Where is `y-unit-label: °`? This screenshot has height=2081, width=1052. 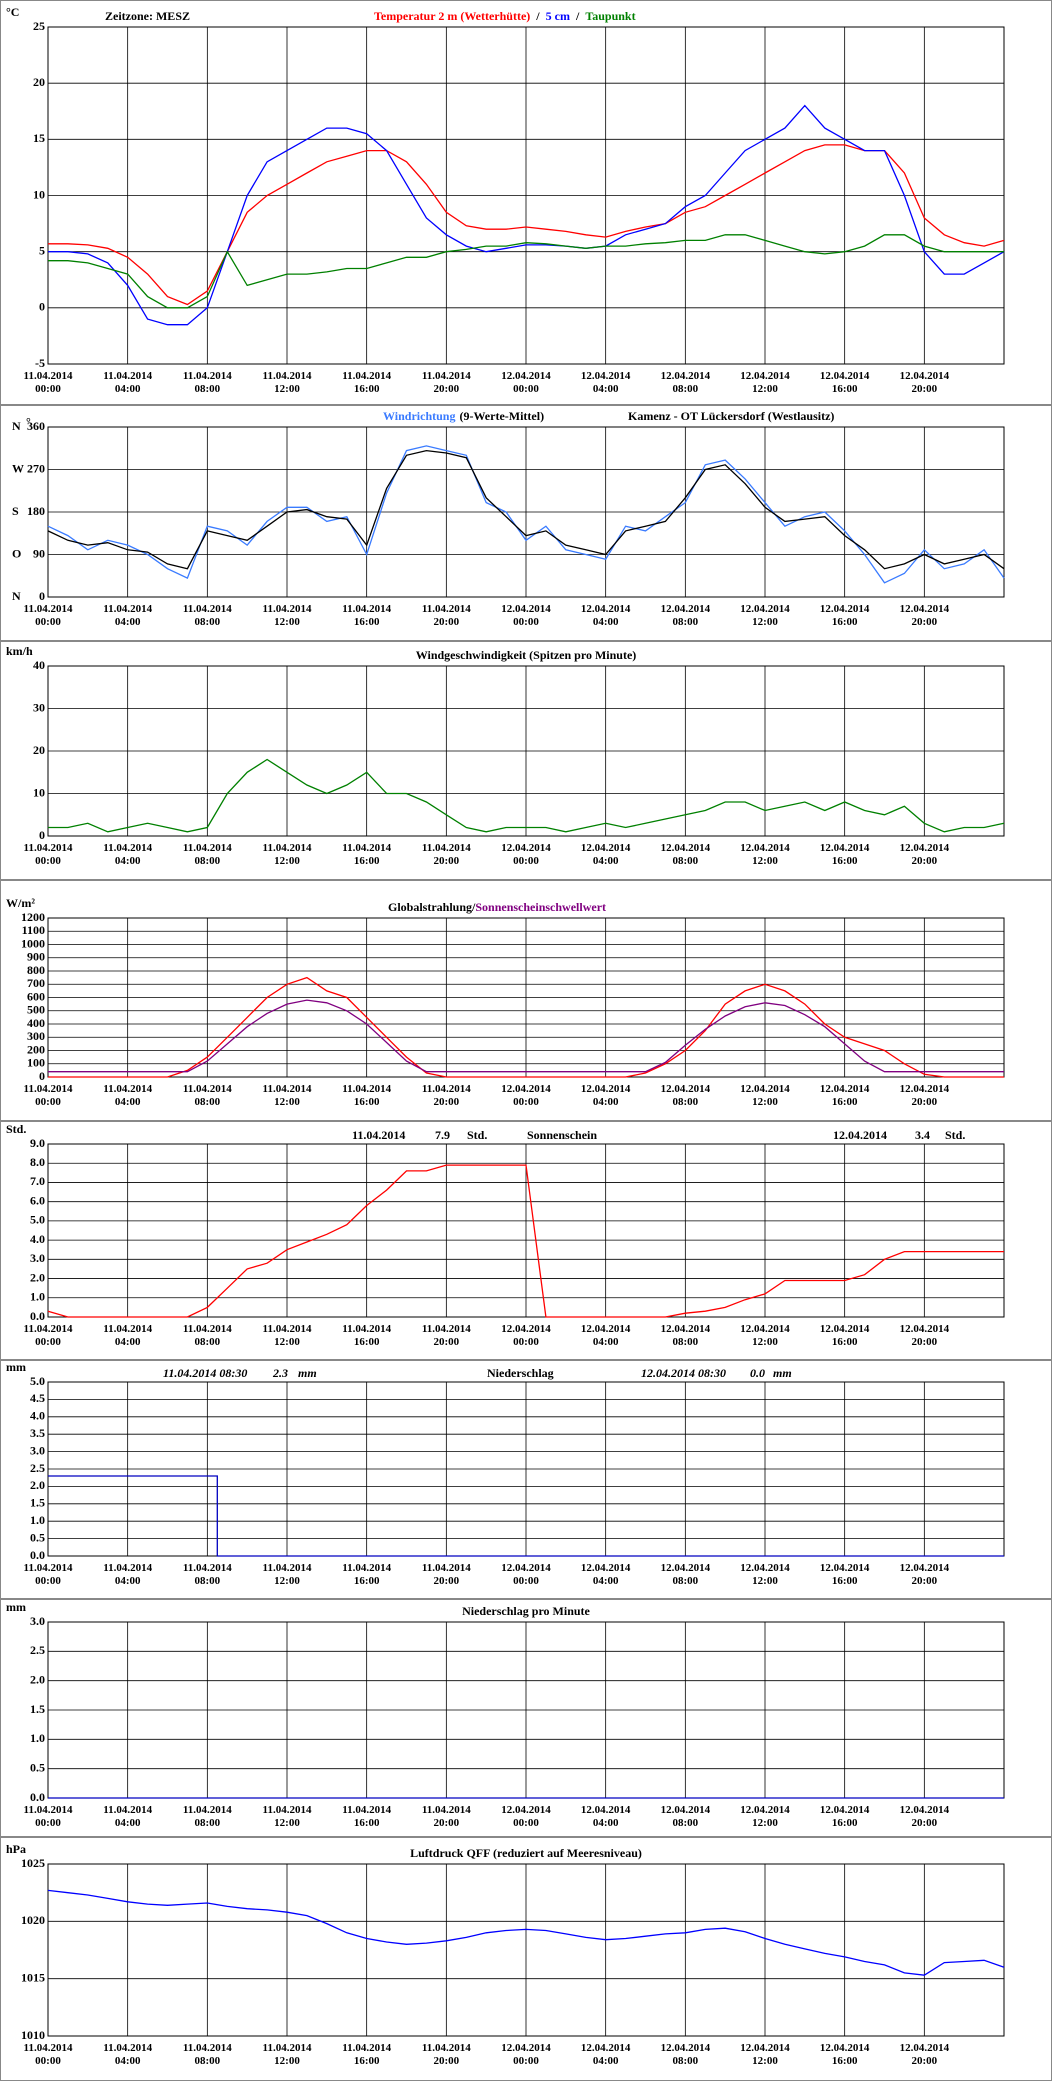
y-unit-label: ° is located at coordinates (28, 422).